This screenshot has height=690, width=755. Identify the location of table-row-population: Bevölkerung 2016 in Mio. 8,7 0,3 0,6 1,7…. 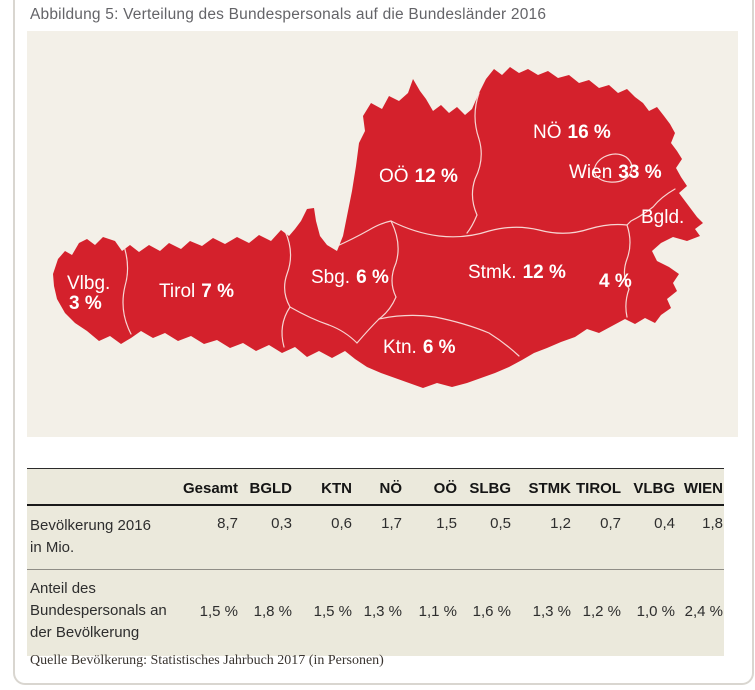
(375, 537).